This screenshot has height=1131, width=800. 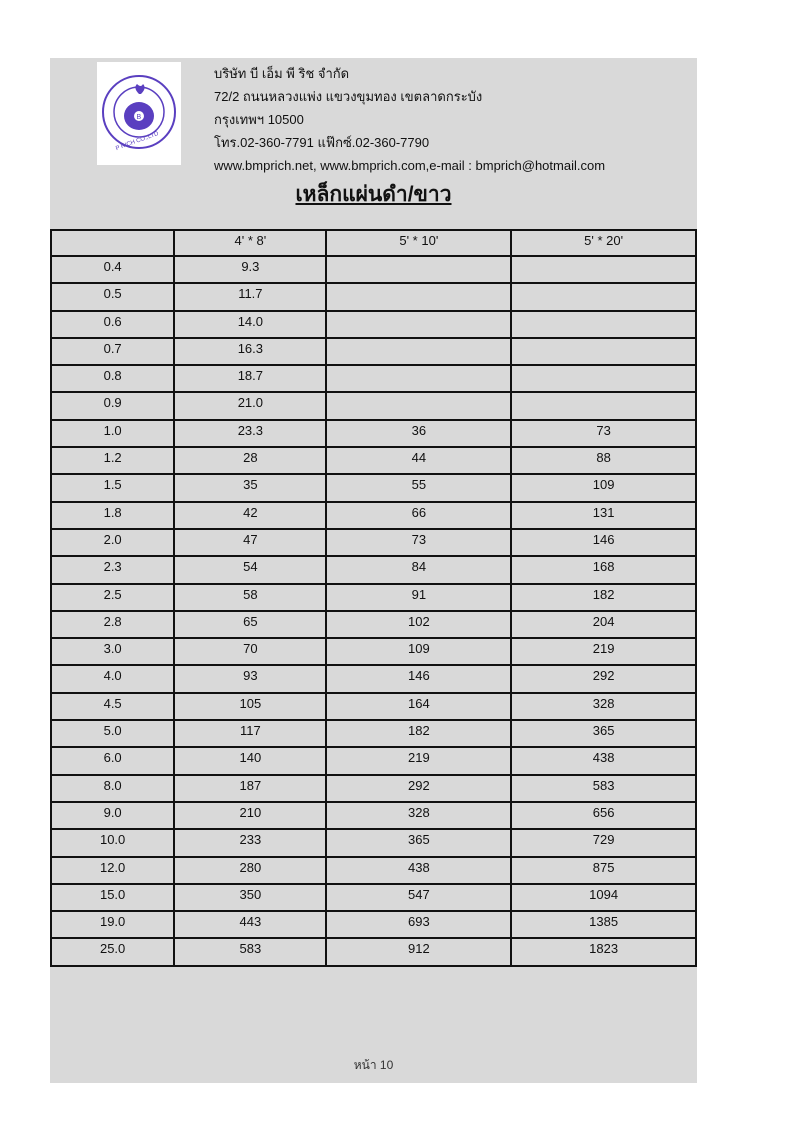 What do you see at coordinates (419, 597) in the screenshot?
I see `table-cell: 91` at bounding box center [419, 597].